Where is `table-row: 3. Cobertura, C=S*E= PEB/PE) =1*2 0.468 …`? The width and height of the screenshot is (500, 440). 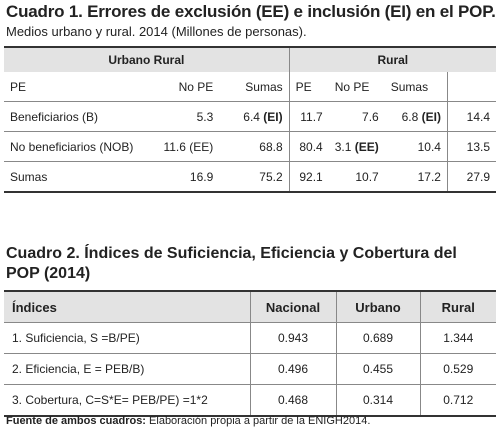
table-row: 3. Cobertura, C=S*E= PEB/PE) =1*2 0.468 … is located at coordinates (250, 400).